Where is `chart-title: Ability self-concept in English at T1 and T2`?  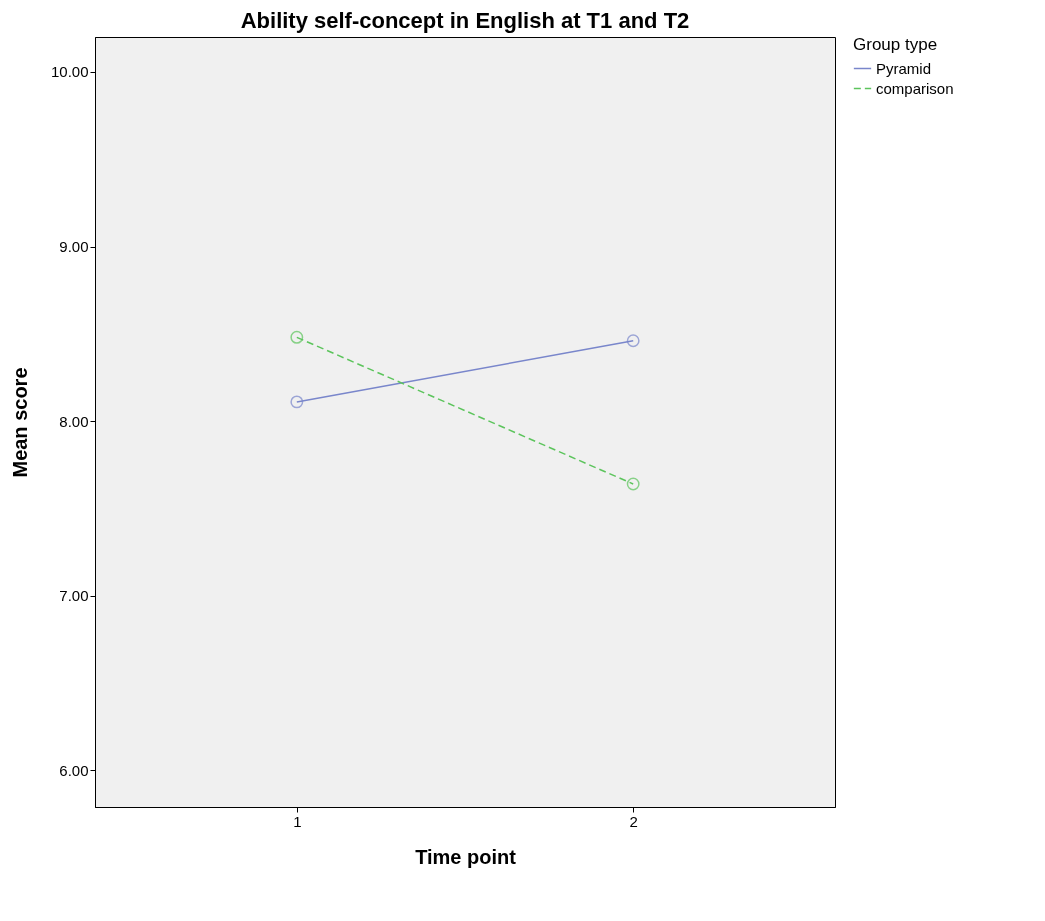 chart-title: Ability self-concept in English at T1 and T2 is located at coordinates (465, 20).